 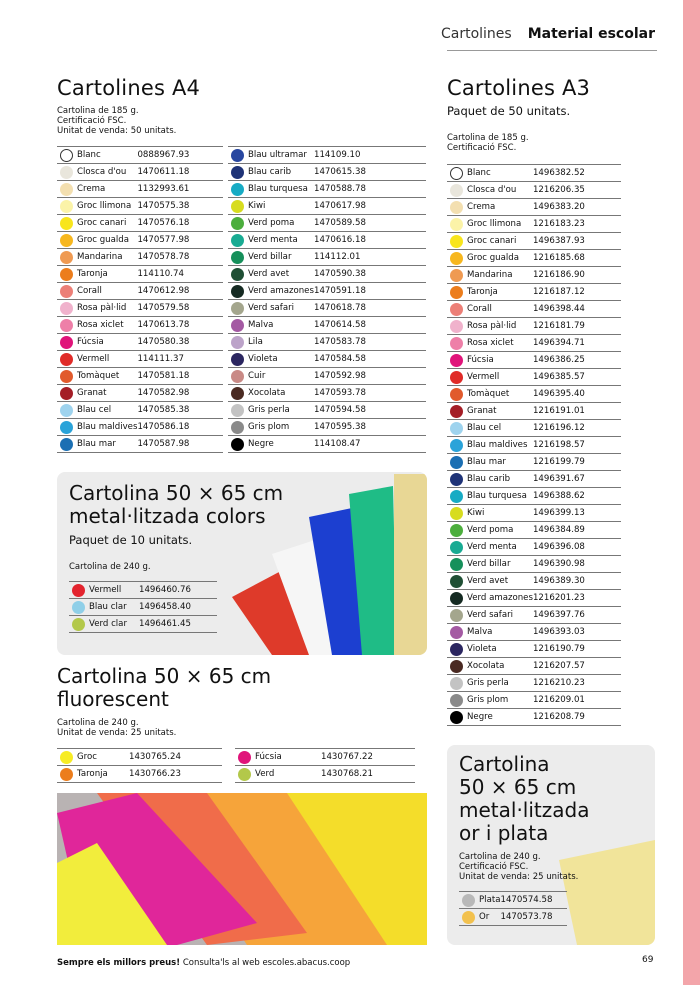 What do you see at coordinates (576, 513) in the screenshot?
I see `product-code: 1496399.13` at bounding box center [576, 513].